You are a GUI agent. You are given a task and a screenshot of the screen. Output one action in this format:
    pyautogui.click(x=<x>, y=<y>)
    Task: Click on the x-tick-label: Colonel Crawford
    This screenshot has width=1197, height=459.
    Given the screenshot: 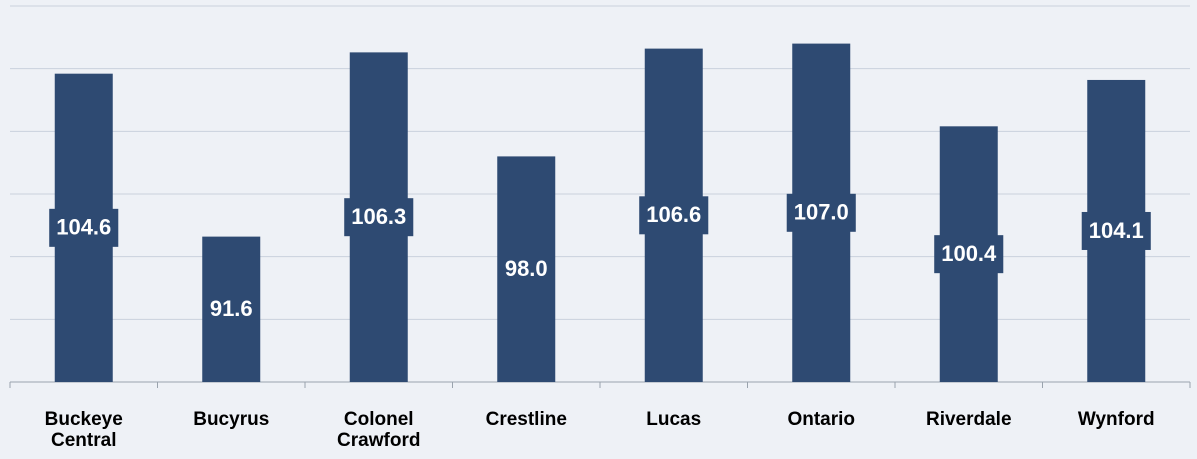 What is the action you would take?
    pyautogui.click(x=379, y=430)
    